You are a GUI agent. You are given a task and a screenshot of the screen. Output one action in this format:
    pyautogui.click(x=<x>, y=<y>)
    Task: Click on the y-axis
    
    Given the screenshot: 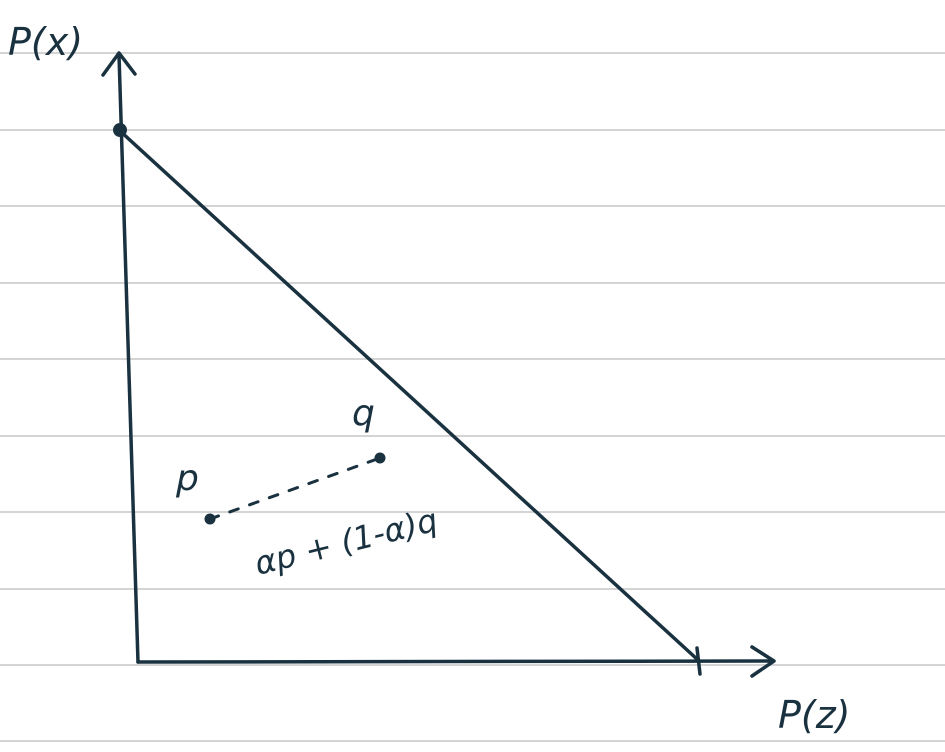 What is the action you would take?
    pyautogui.click(x=128, y=358)
    